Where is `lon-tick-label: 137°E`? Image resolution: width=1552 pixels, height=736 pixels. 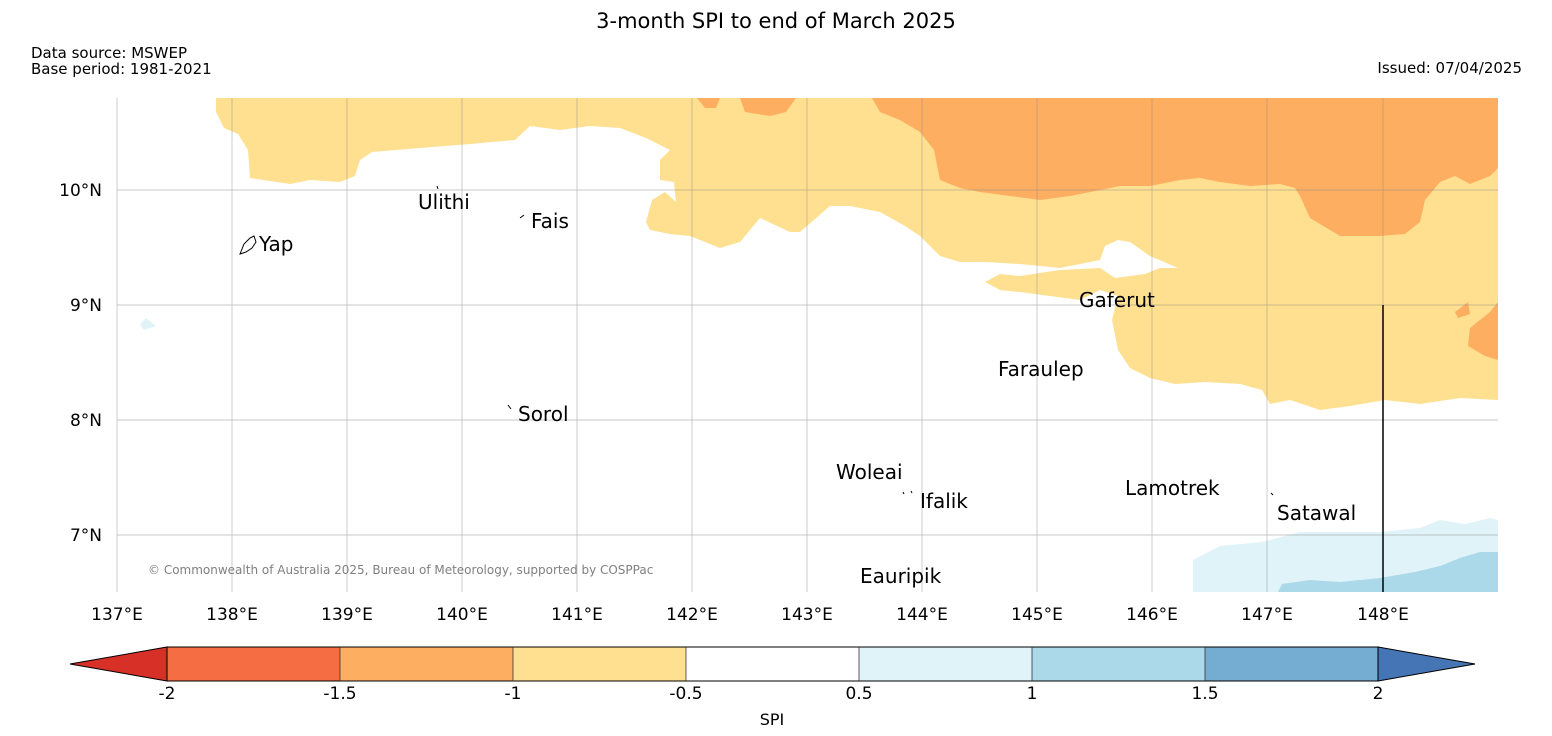
lon-tick-label: 137°E is located at coordinates (117, 615).